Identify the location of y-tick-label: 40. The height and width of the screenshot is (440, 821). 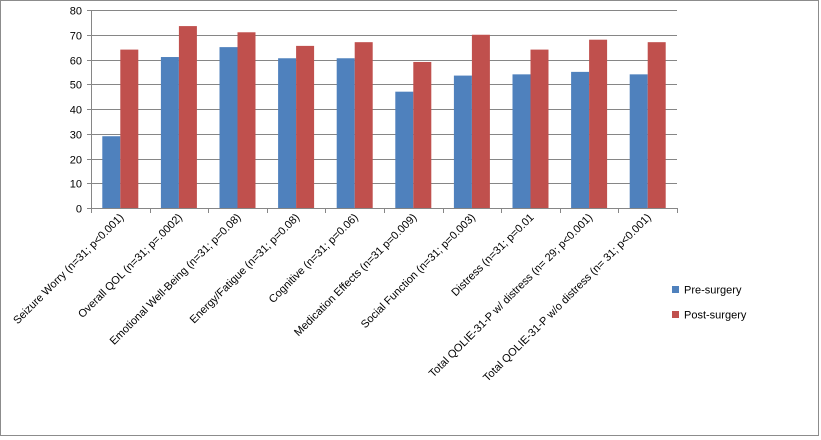
(76, 111).